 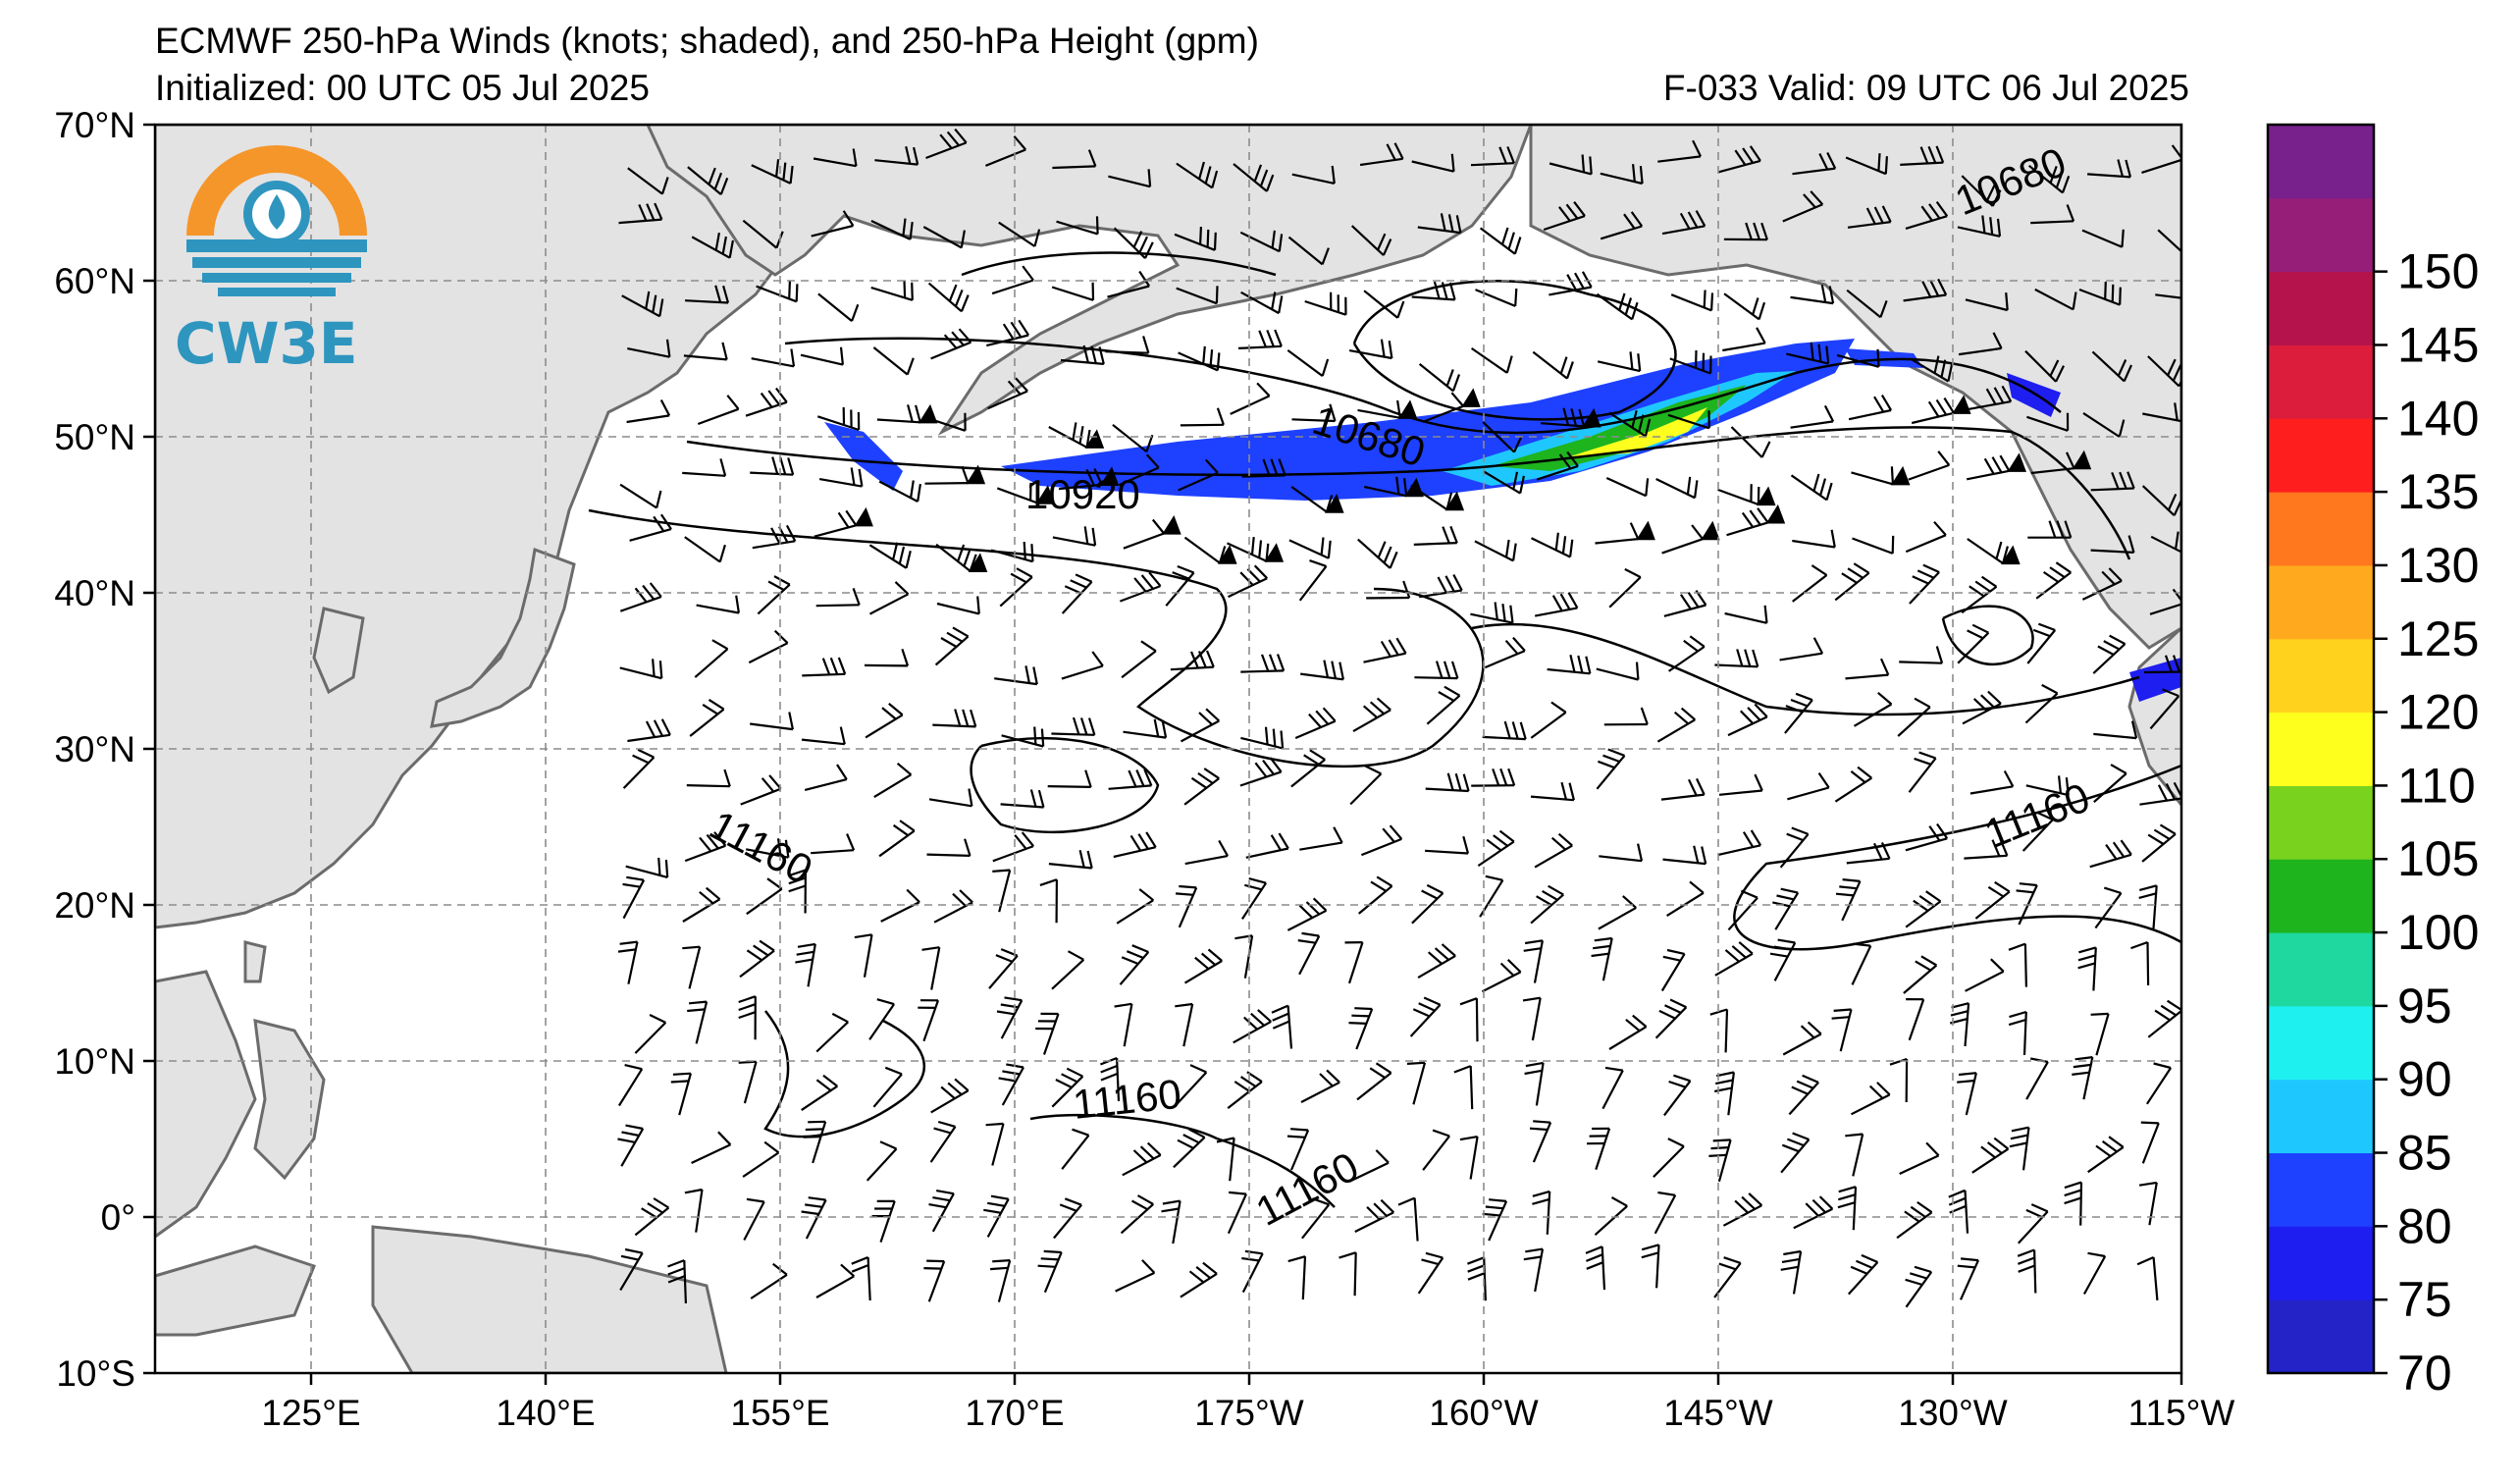 I want to click on contour-label-6: 11160, so click(x=1127, y=1099).